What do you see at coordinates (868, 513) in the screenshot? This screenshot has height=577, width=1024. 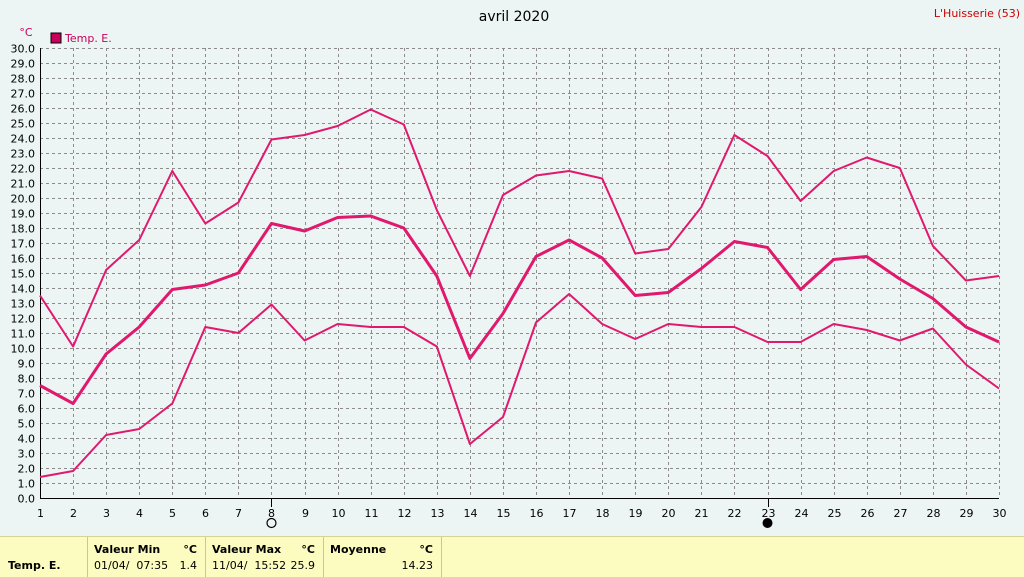 I see `x-tick-label: 26` at bounding box center [868, 513].